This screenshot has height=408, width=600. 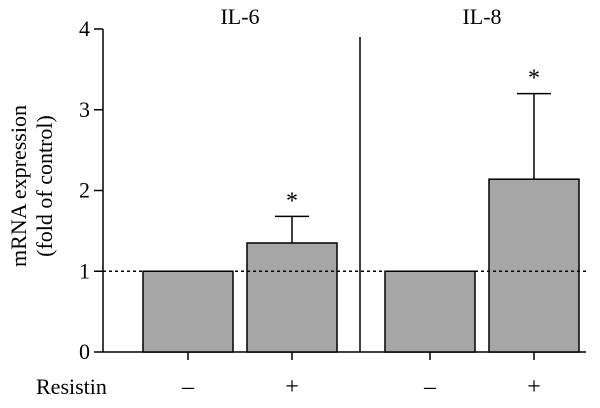 What do you see at coordinates (84, 270) in the screenshot?
I see `y-tick-label: 1` at bounding box center [84, 270].